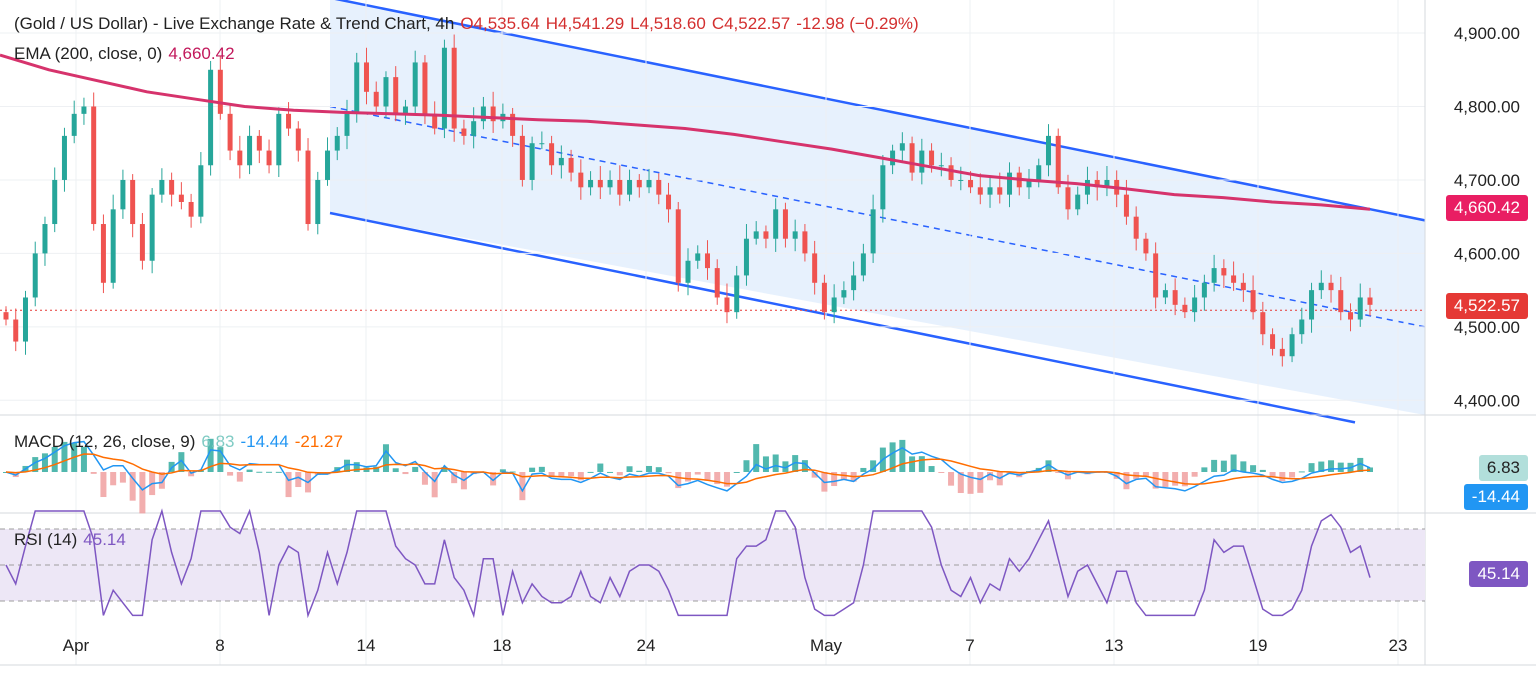 The image size is (1536, 688). What do you see at coordinates (73, 540) in the screenshot?
I see `rsi-legend: RSI (14) 45.14` at bounding box center [73, 540].